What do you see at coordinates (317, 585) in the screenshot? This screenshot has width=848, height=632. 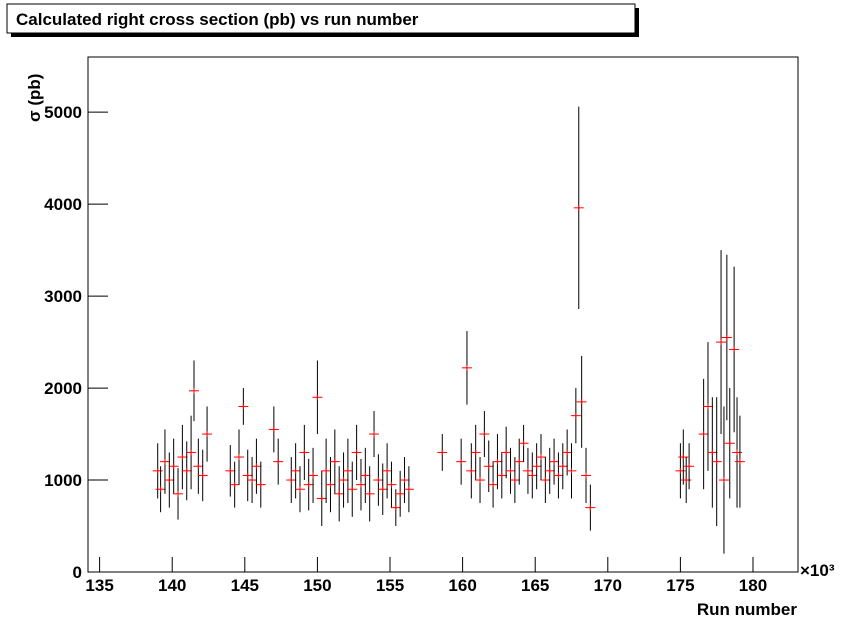 I see `x-tick-label: 150` at bounding box center [317, 585].